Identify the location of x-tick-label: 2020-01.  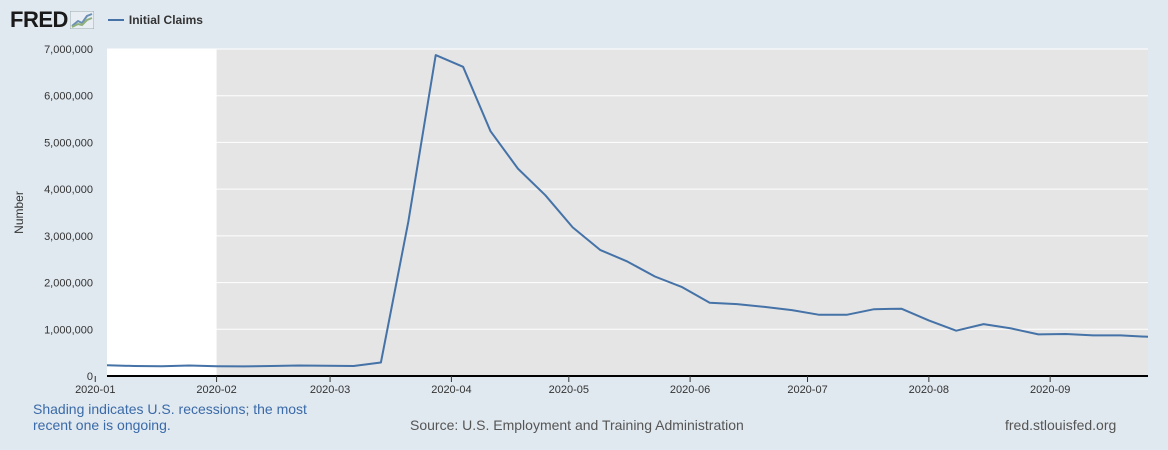
(95, 390).